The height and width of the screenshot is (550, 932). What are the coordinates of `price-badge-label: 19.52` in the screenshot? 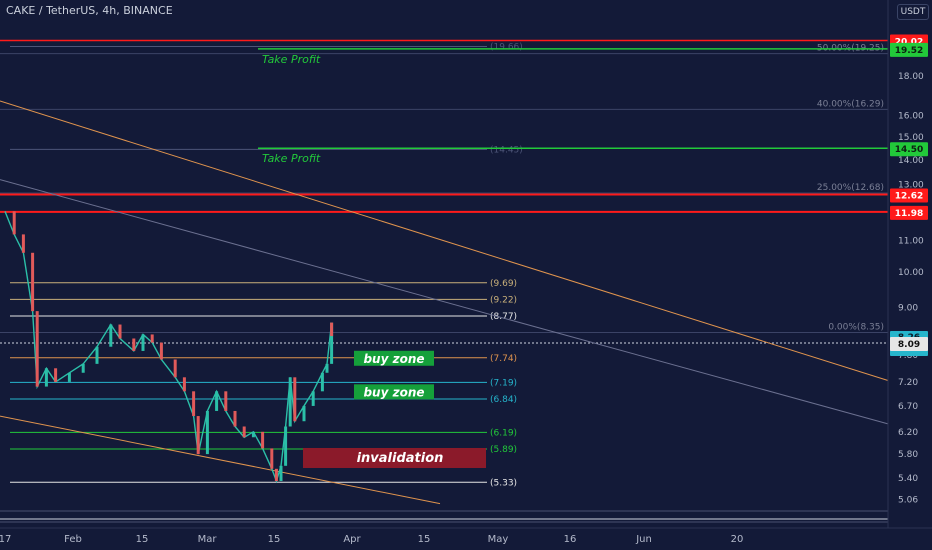 It's located at (909, 51).